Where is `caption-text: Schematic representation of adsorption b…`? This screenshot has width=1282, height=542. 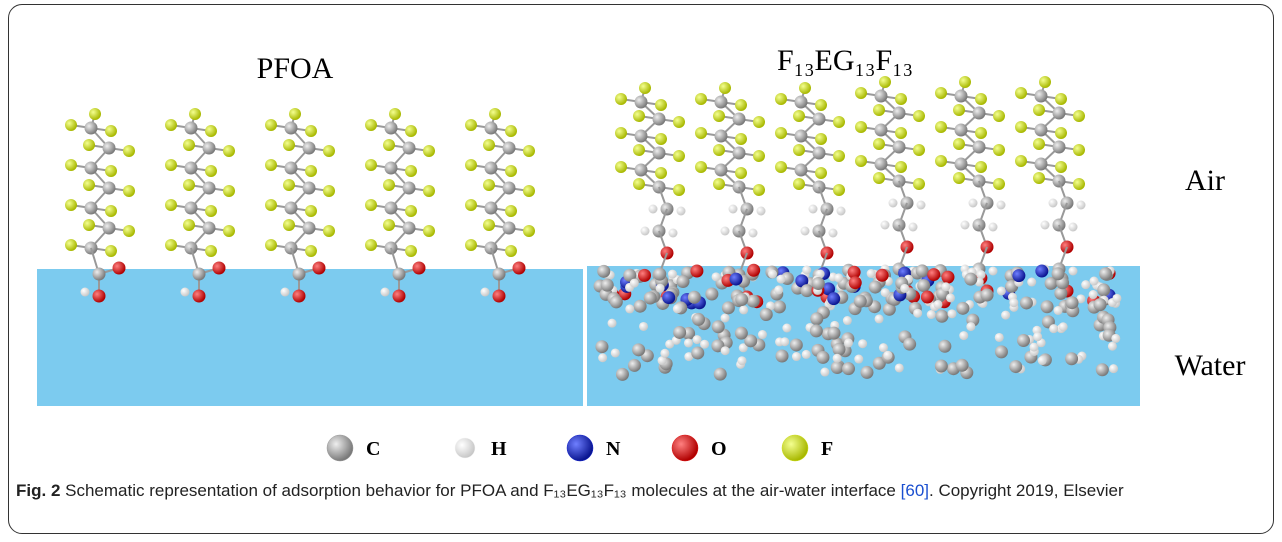
caption-text: Schematic representation of adsorption b… is located at coordinates (480, 490).